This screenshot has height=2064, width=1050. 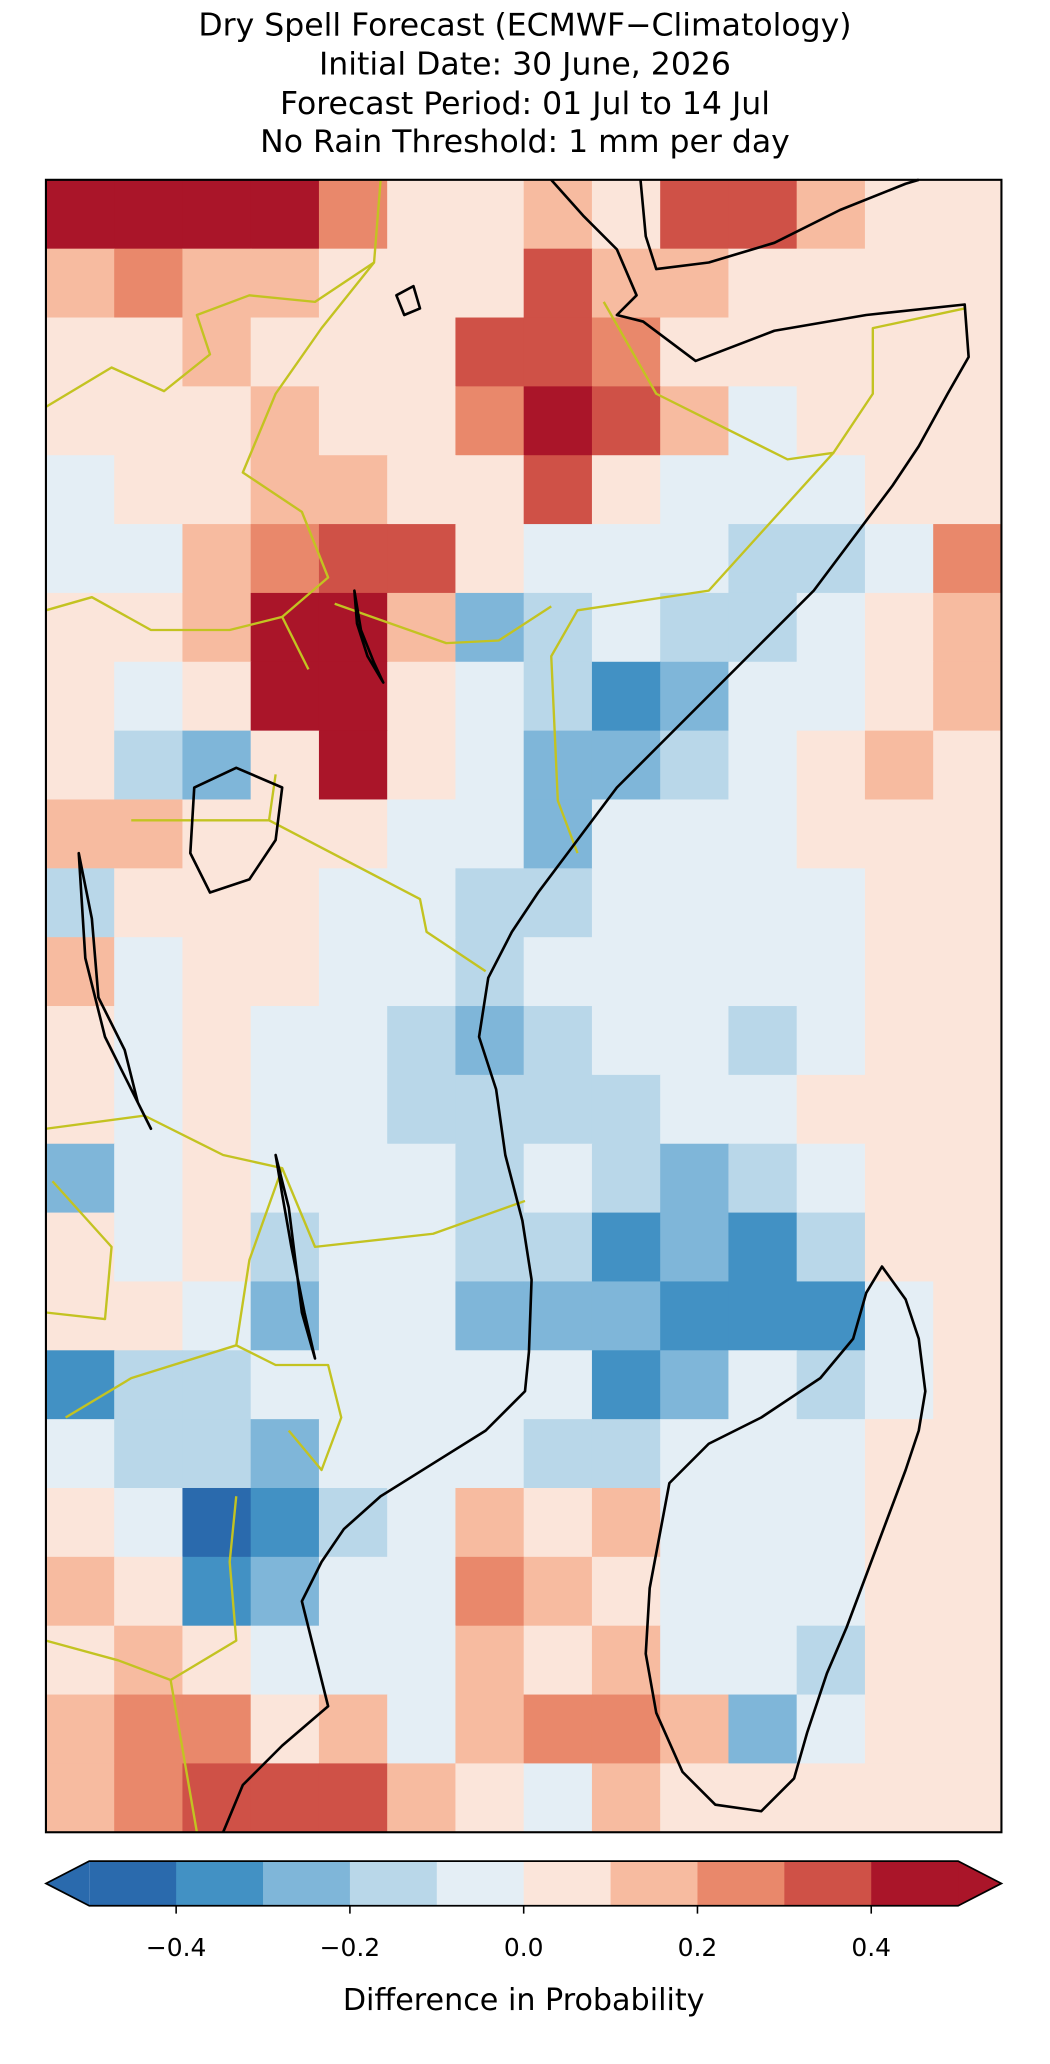 I want to click on coastline, so click(x=785, y=1539).